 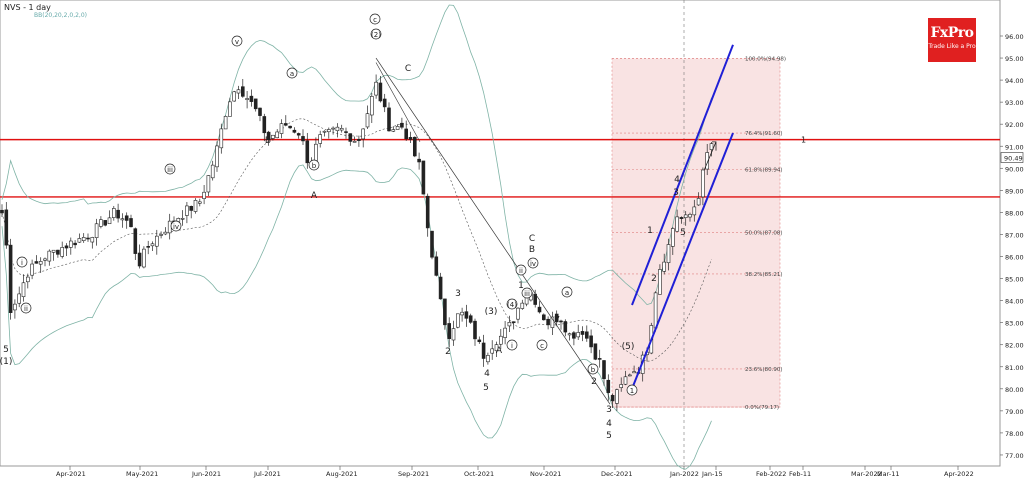 I want to click on projection-arrow, so click(x=710, y=156).